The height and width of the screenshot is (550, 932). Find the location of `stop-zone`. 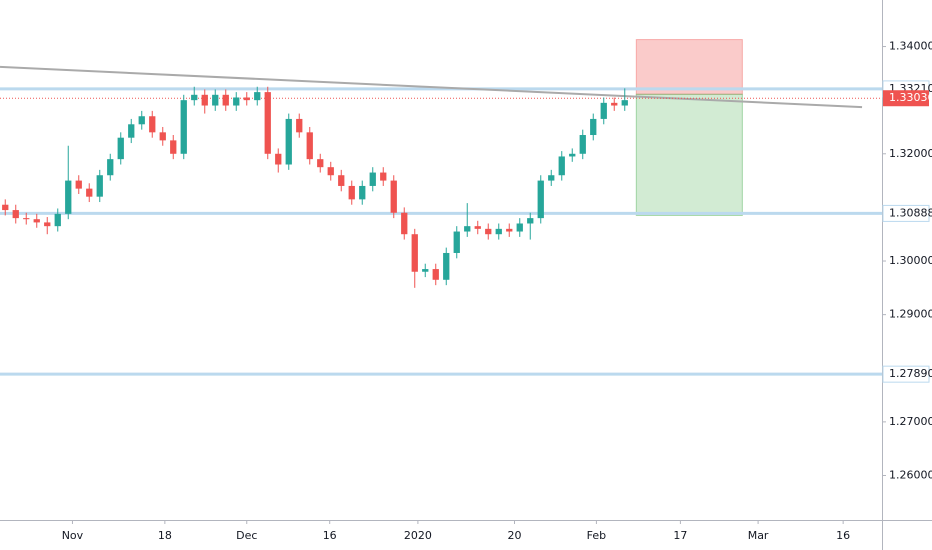

stop-zone is located at coordinates (689, 67).